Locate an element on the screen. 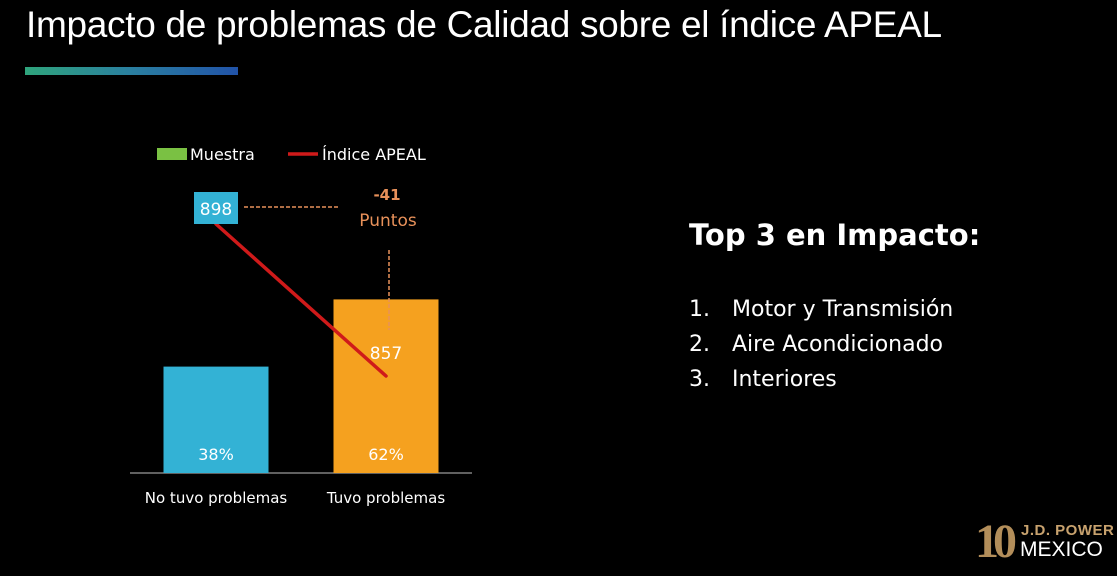 Image resolution: width=1117 pixels, height=576 pixels. apeal-value-label: 857 is located at coordinates (386, 354).